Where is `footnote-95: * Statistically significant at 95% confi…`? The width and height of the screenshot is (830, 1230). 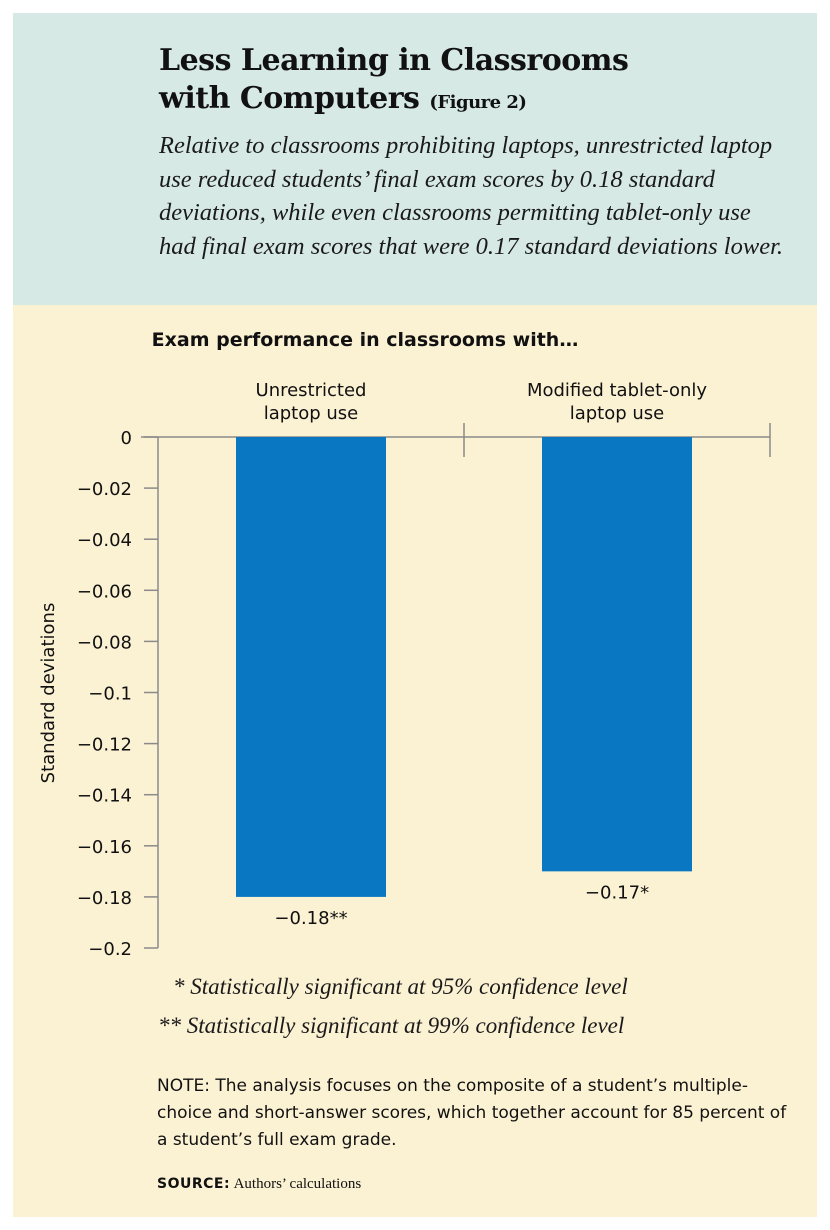
footnote-95: * Statistically significant at 95% confi… is located at coordinates (400, 986).